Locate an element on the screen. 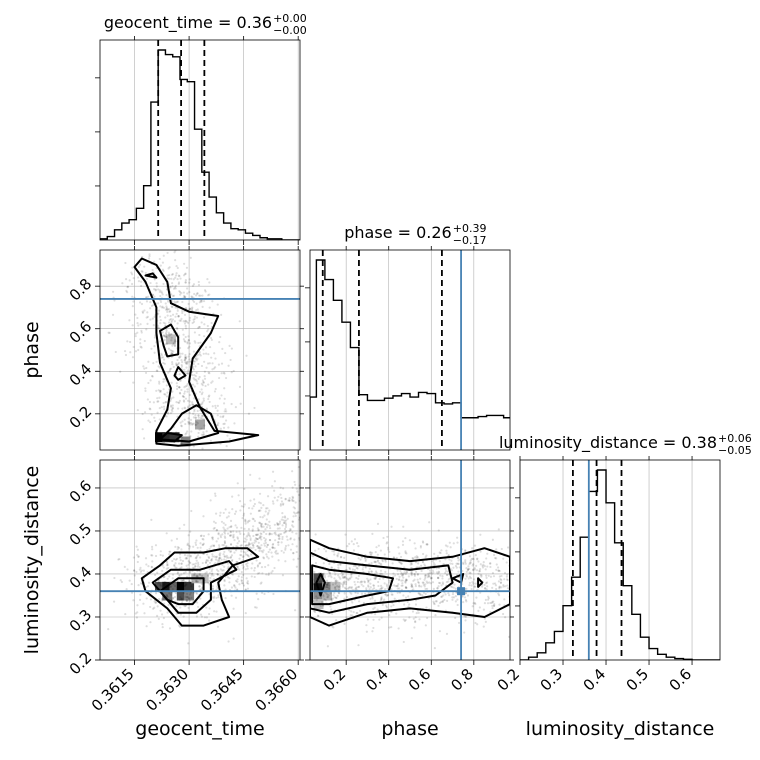 The image size is (760, 760). axes-frame is located at coordinates (200, 140).